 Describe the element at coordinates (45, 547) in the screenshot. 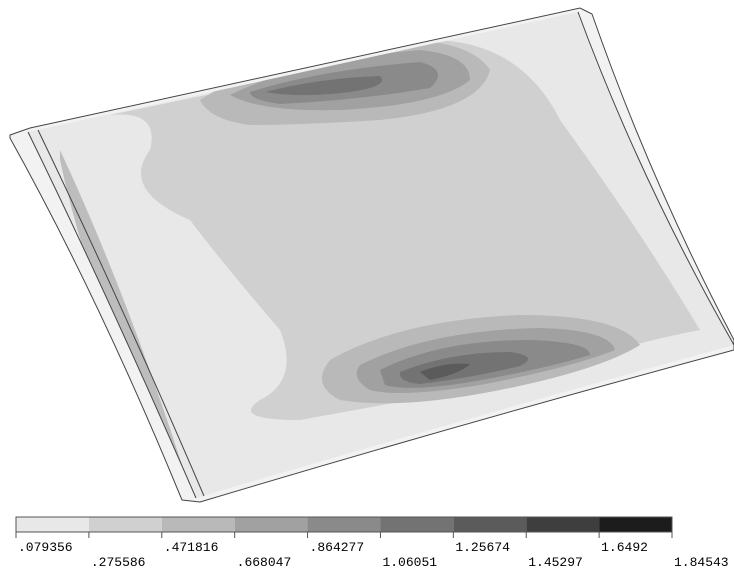

I see `legend-label: .079356` at that location.